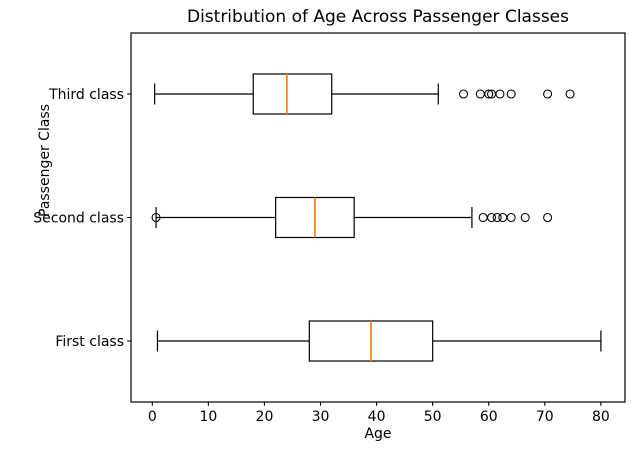 The image size is (635, 455). What do you see at coordinates (152, 417) in the screenshot?
I see `x-tick-label: 0` at bounding box center [152, 417].